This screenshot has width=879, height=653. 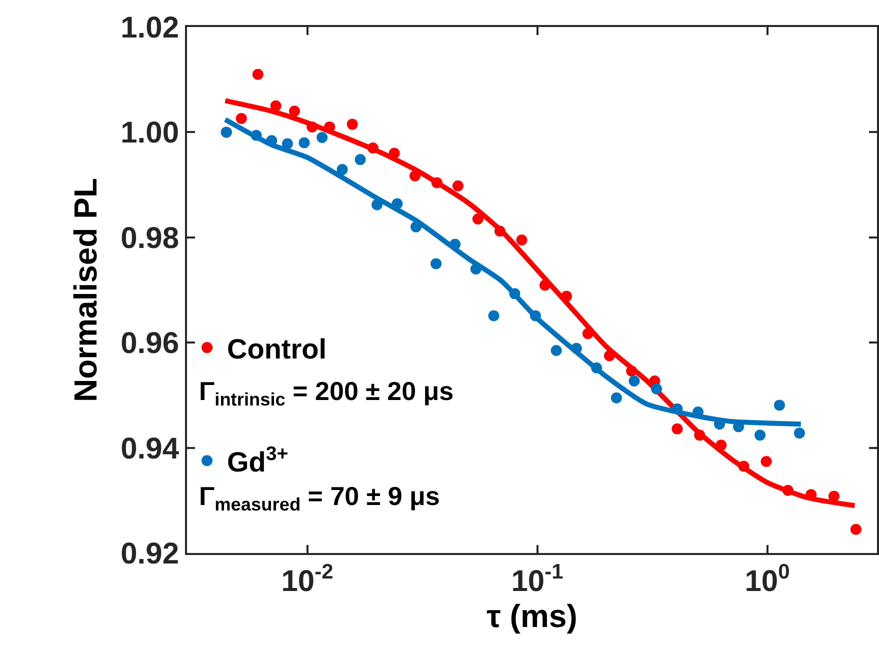 I want to click on legend-label: Control, so click(x=277, y=348).